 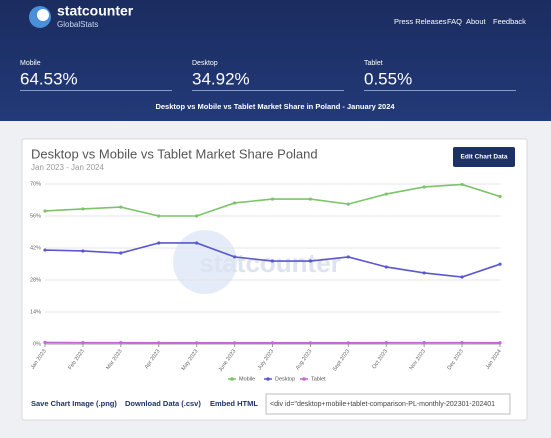 What do you see at coordinates (49, 78) in the screenshot?
I see `stat-value: 64.53%` at bounding box center [49, 78].